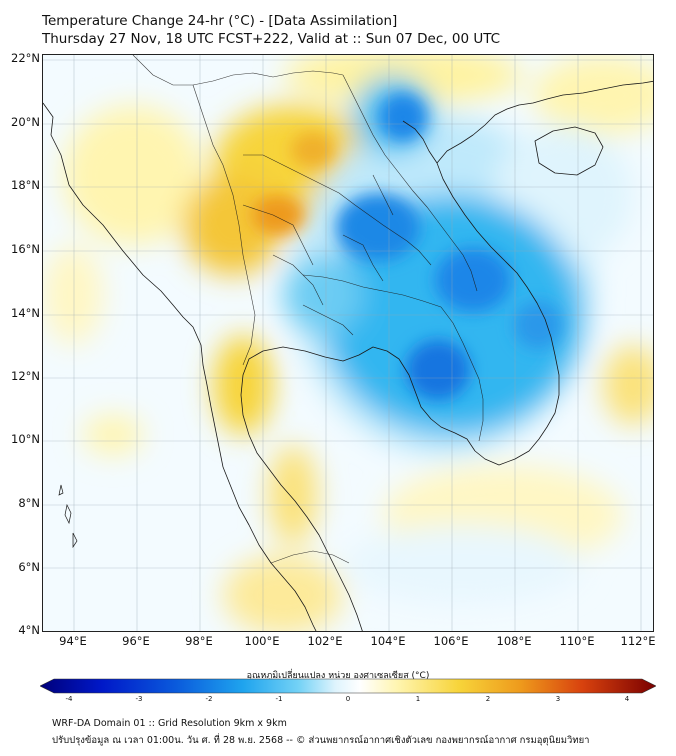 Image resolution: width=676 pixels, height=756 pixels. Describe the element at coordinates (209, 699) in the screenshot. I see `colorbar-tick-minus2: -2` at that location.